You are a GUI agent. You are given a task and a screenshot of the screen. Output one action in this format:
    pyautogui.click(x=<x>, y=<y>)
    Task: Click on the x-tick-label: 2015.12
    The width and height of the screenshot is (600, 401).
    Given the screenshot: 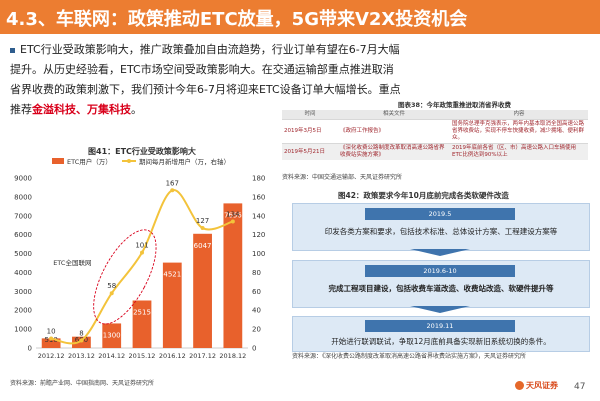 What is the action you would take?
    pyautogui.click(x=142, y=356)
    